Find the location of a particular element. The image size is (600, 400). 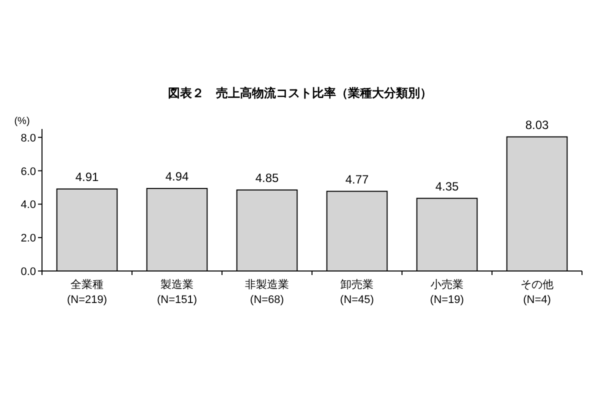

y-tick-label: 0.0 is located at coordinates (28, 272).